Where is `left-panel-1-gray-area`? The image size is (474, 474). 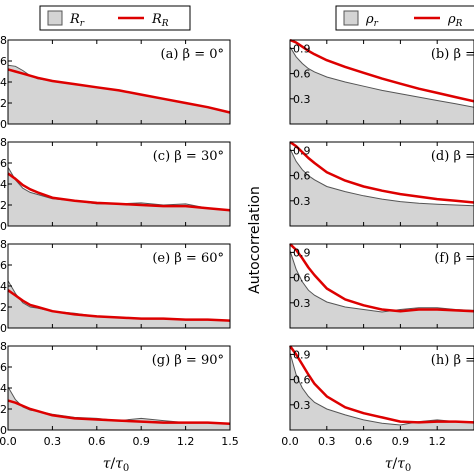 left-panel-1-gray-area is located at coordinates (119, 94).